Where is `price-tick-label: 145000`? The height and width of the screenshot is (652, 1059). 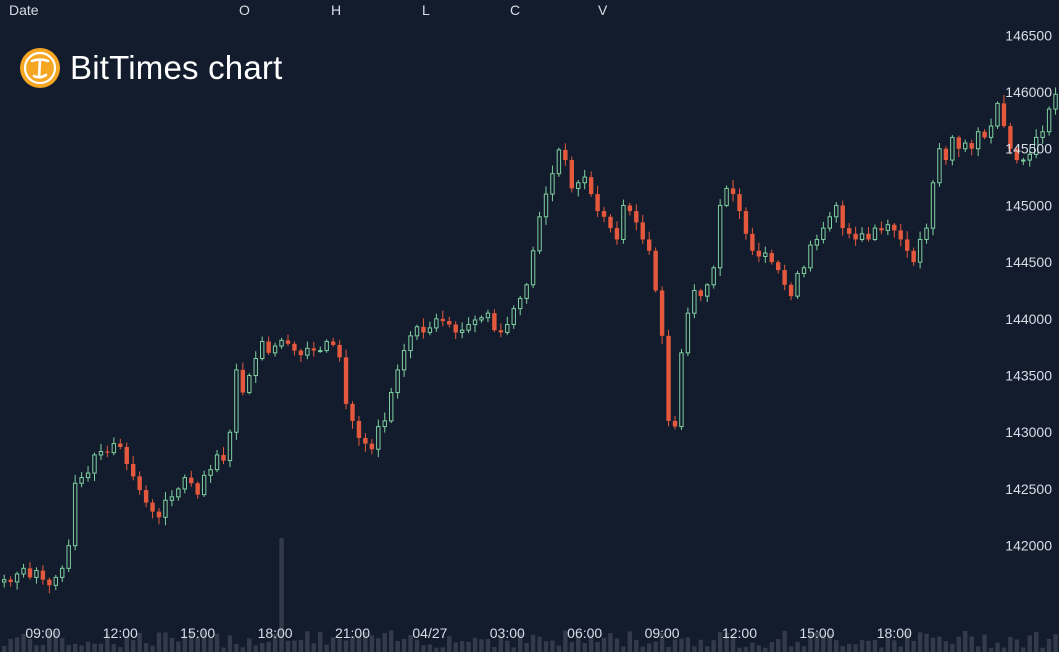
price-tick-label: 145000 is located at coordinates (1028, 205).